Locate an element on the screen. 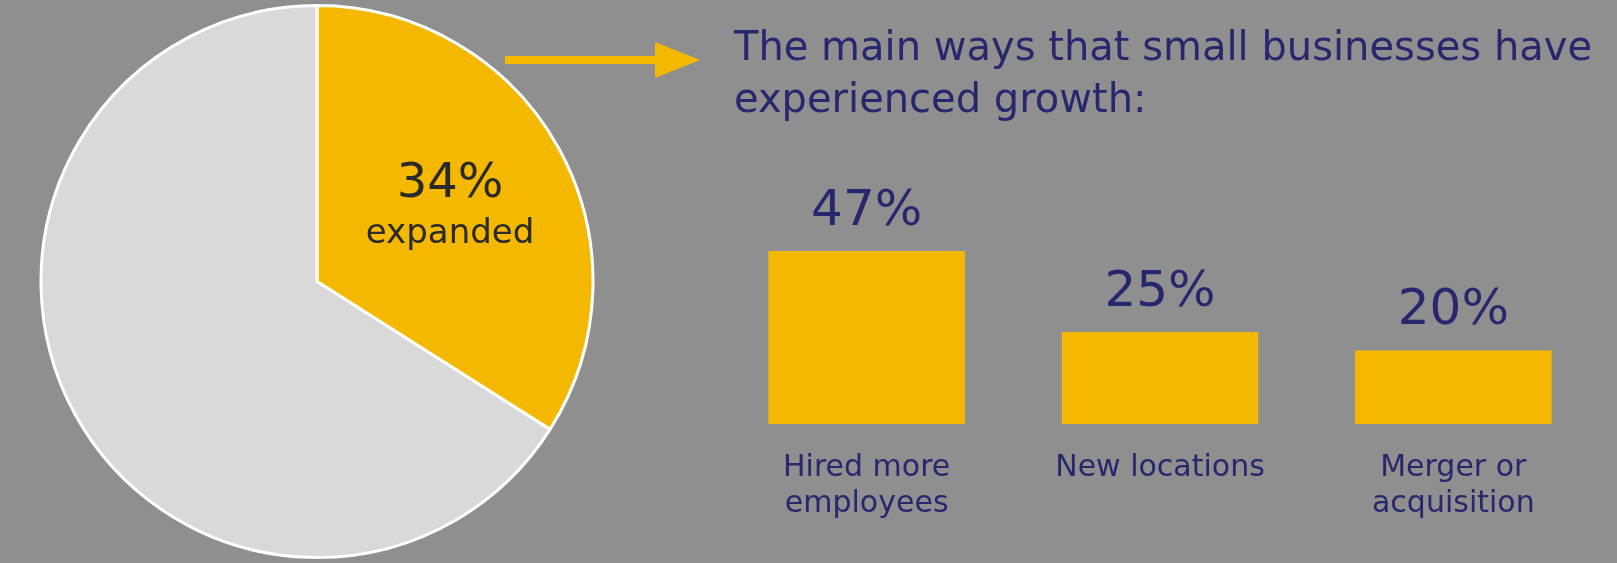  chart-title: The main ways that small businesses have experienced growth: is located at coordinates (1164, 72).